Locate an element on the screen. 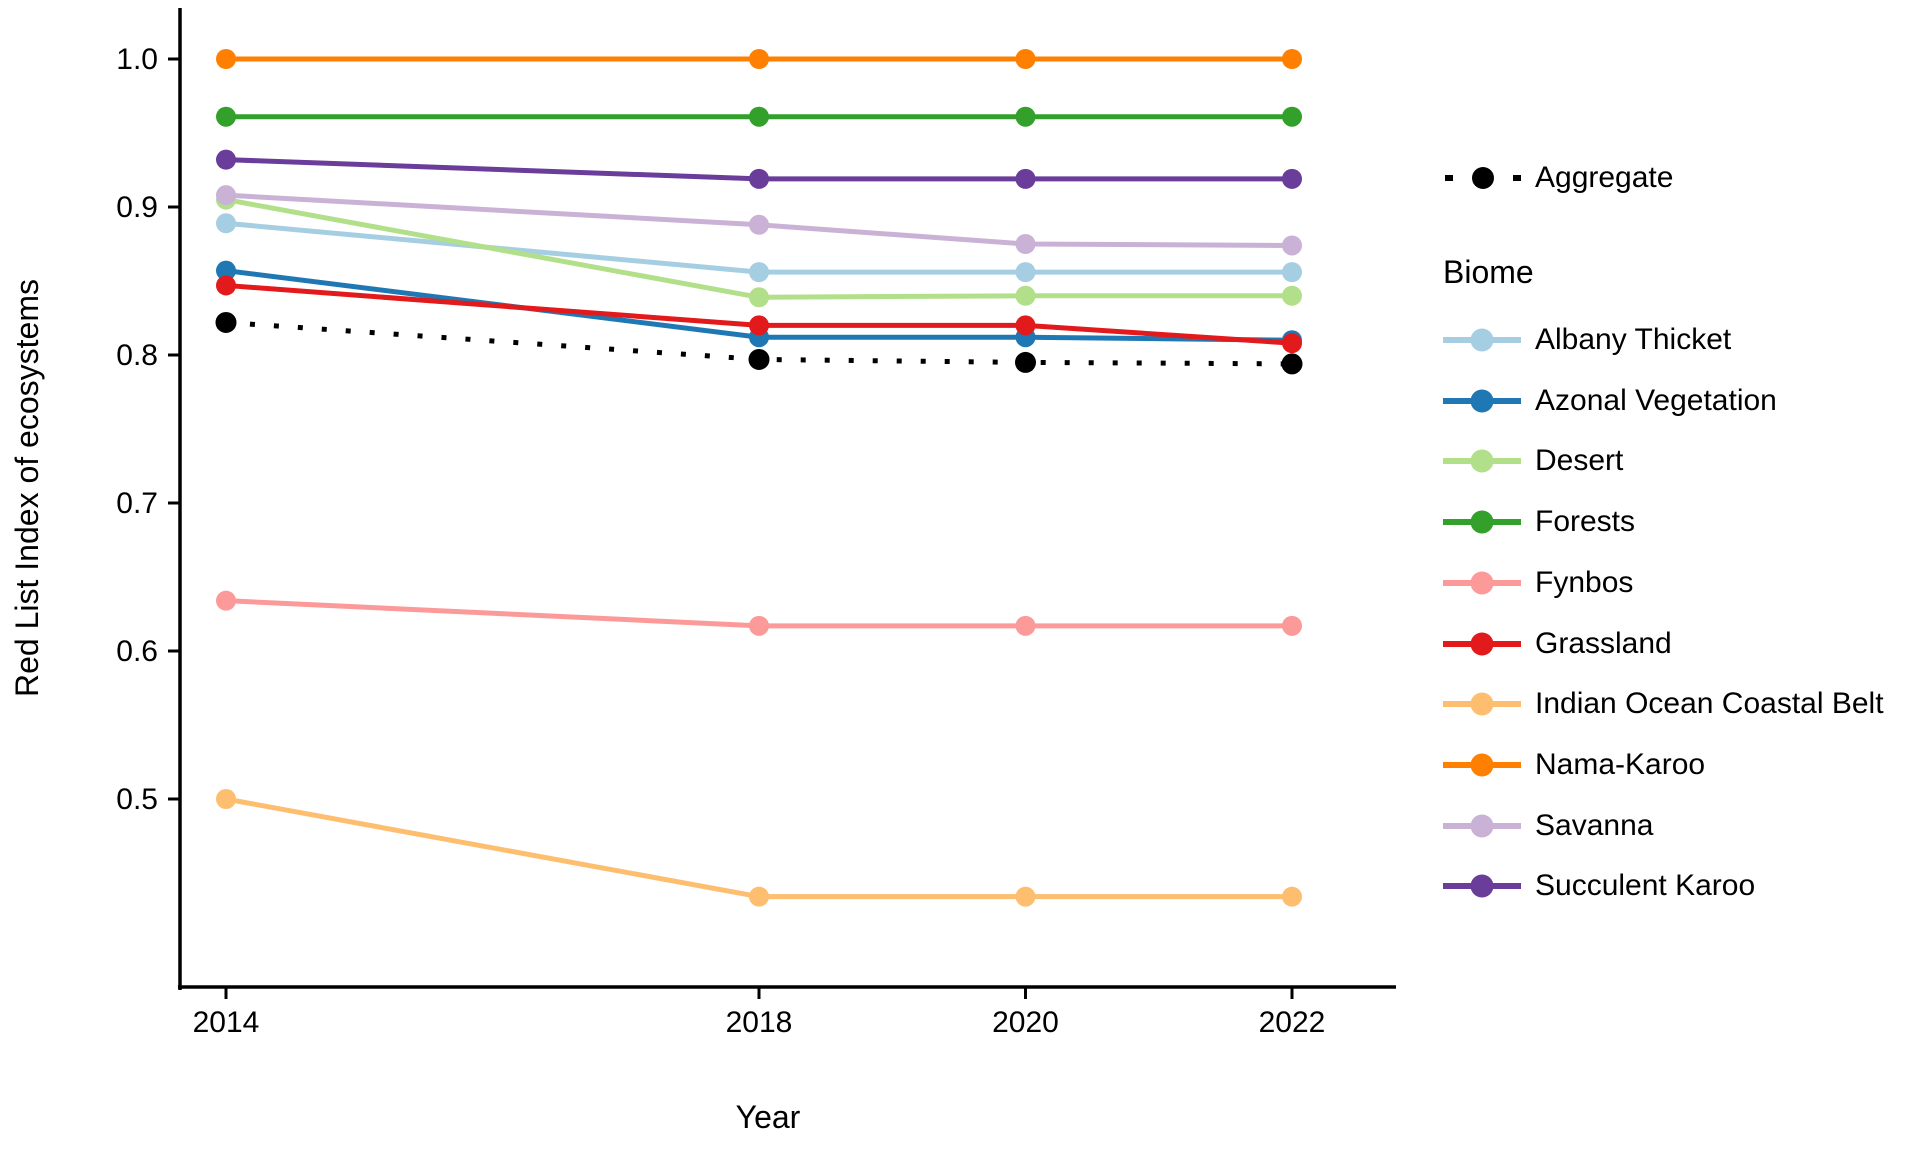 This screenshot has width=1920, height=1152. legend-label-forests: Forests is located at coordinates (1585, 522).